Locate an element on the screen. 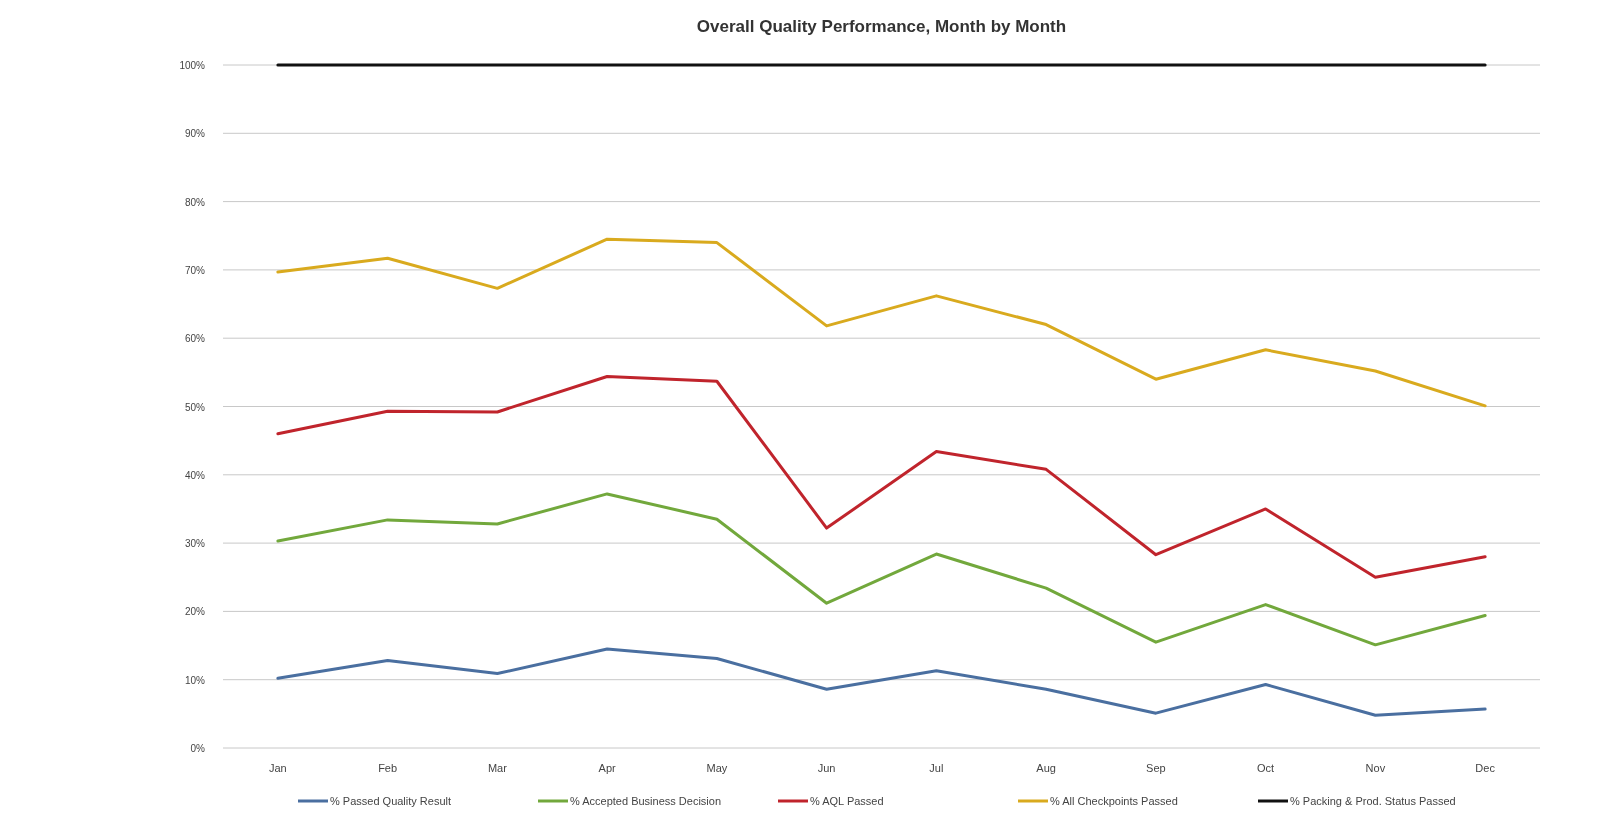  x-tick-label: Feb is located at coordinates (388, 768).